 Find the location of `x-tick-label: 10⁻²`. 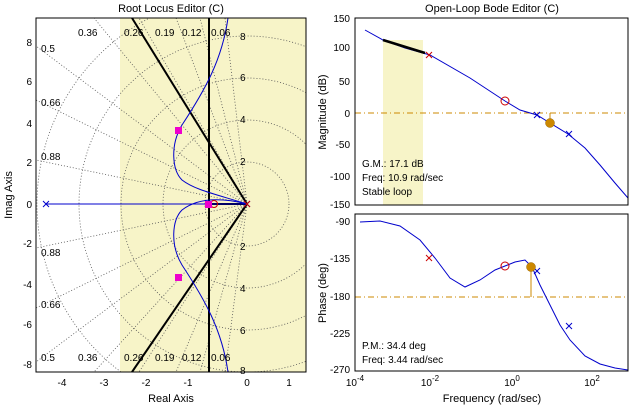

x-tick-label: 10⁻² is located at coordinates (430, 381).